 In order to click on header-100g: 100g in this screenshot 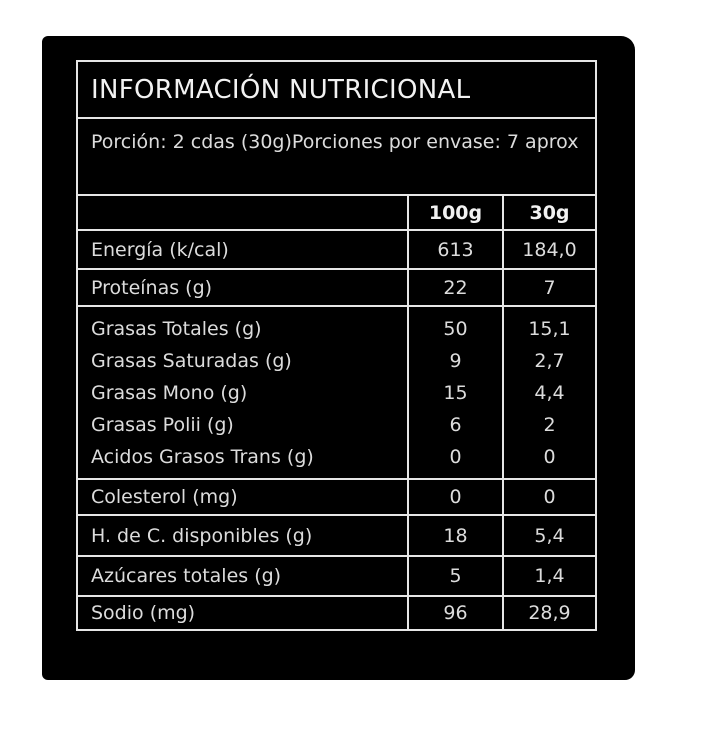, I will do `click(454, 212)`.